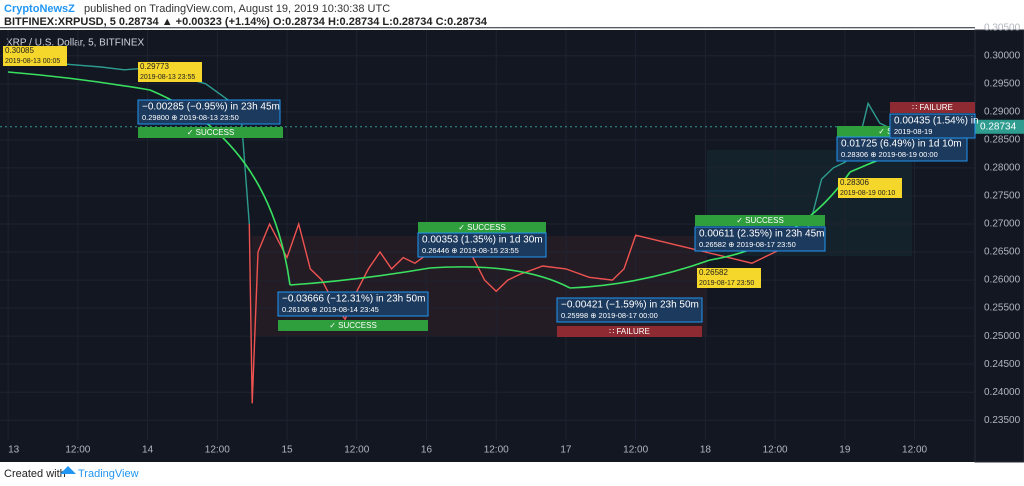 The width and height of the screenshot is (1024, 486). What do you see at coordinates (427, 450) in the screenshot?
I see `x-tick-label: 16` at bounding box center [427, 450].